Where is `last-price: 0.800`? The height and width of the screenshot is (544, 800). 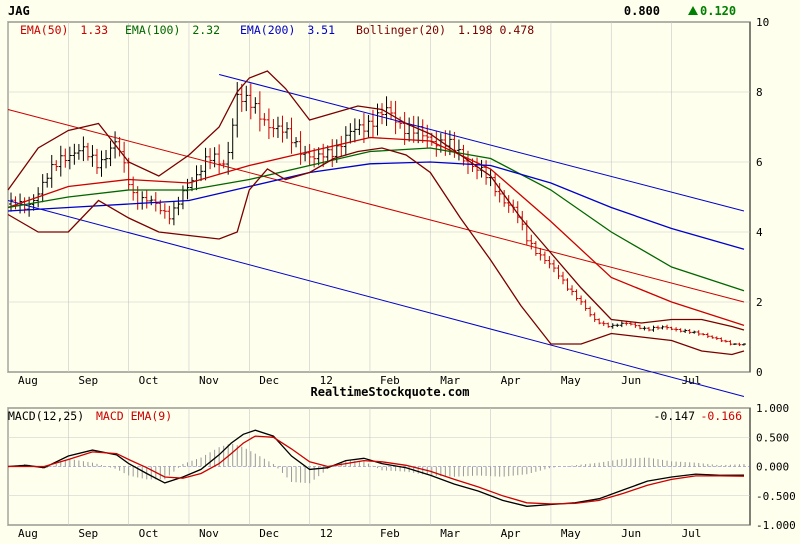 last-price: 0.800 is located at coordinates (642, 11).